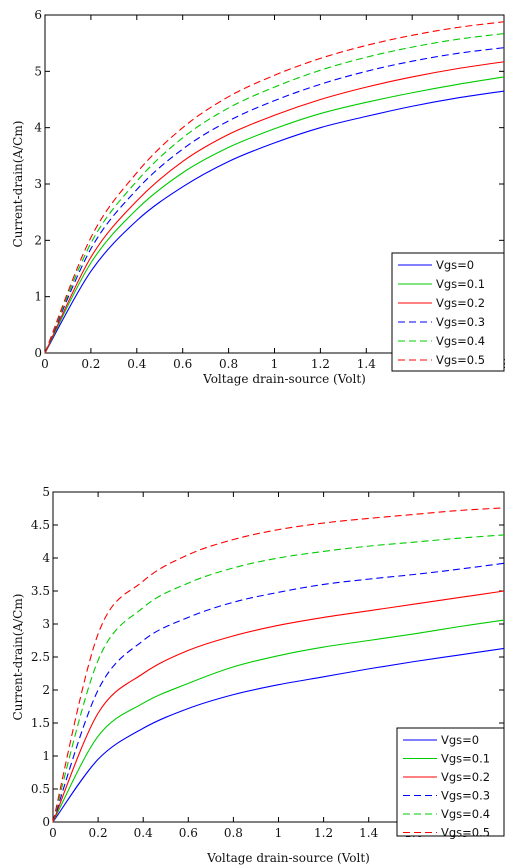 The width and height of the screenshot is (505, 868). Describe the element at coordinates (40, 789) in the screenshot. I see `y-tick-label: 0.5` at that location.